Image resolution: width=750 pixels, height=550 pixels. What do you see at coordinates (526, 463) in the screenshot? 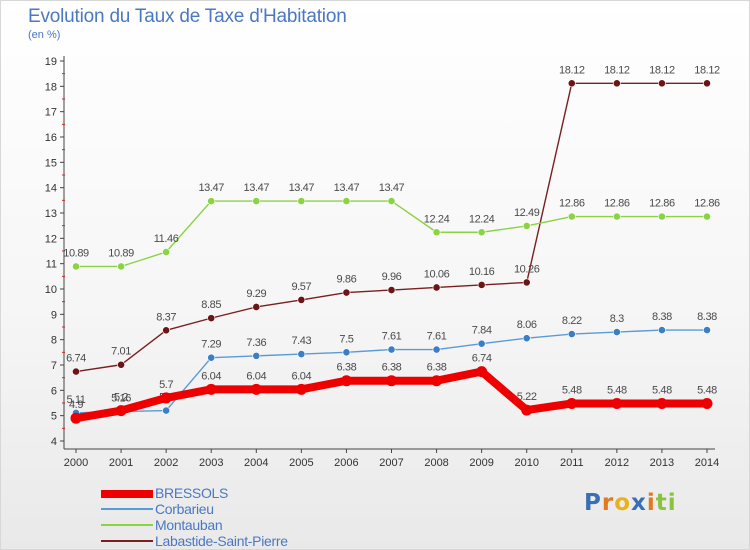
I see `x-tick-label: 2010` at bounding box center [526, 463].